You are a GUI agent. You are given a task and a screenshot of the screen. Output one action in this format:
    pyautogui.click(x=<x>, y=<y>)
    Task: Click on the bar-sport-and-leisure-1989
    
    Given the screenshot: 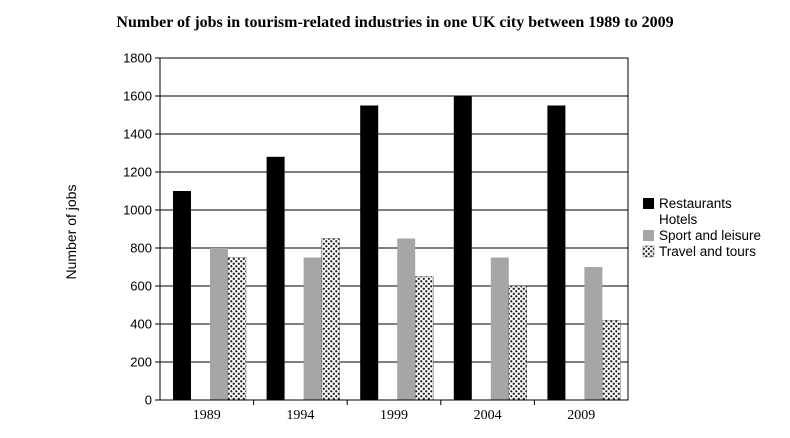 What is the action you would take?
    pyautogui.click(x=219, y=324)
    